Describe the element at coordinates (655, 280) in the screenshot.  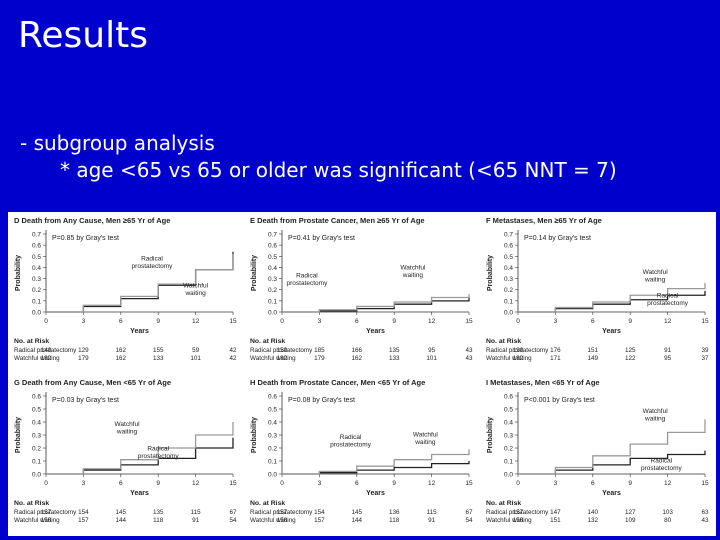
I see `annotation-word: waiting` at that location.